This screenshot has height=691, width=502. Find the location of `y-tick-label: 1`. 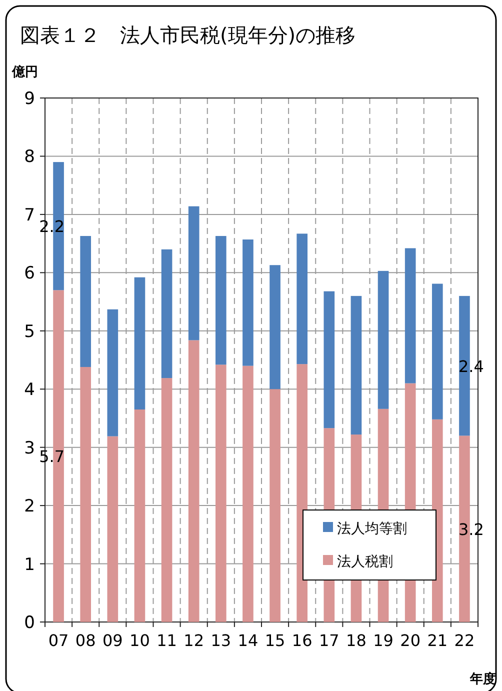

y-tick-label: 1 is located at coordinates (29, 564).